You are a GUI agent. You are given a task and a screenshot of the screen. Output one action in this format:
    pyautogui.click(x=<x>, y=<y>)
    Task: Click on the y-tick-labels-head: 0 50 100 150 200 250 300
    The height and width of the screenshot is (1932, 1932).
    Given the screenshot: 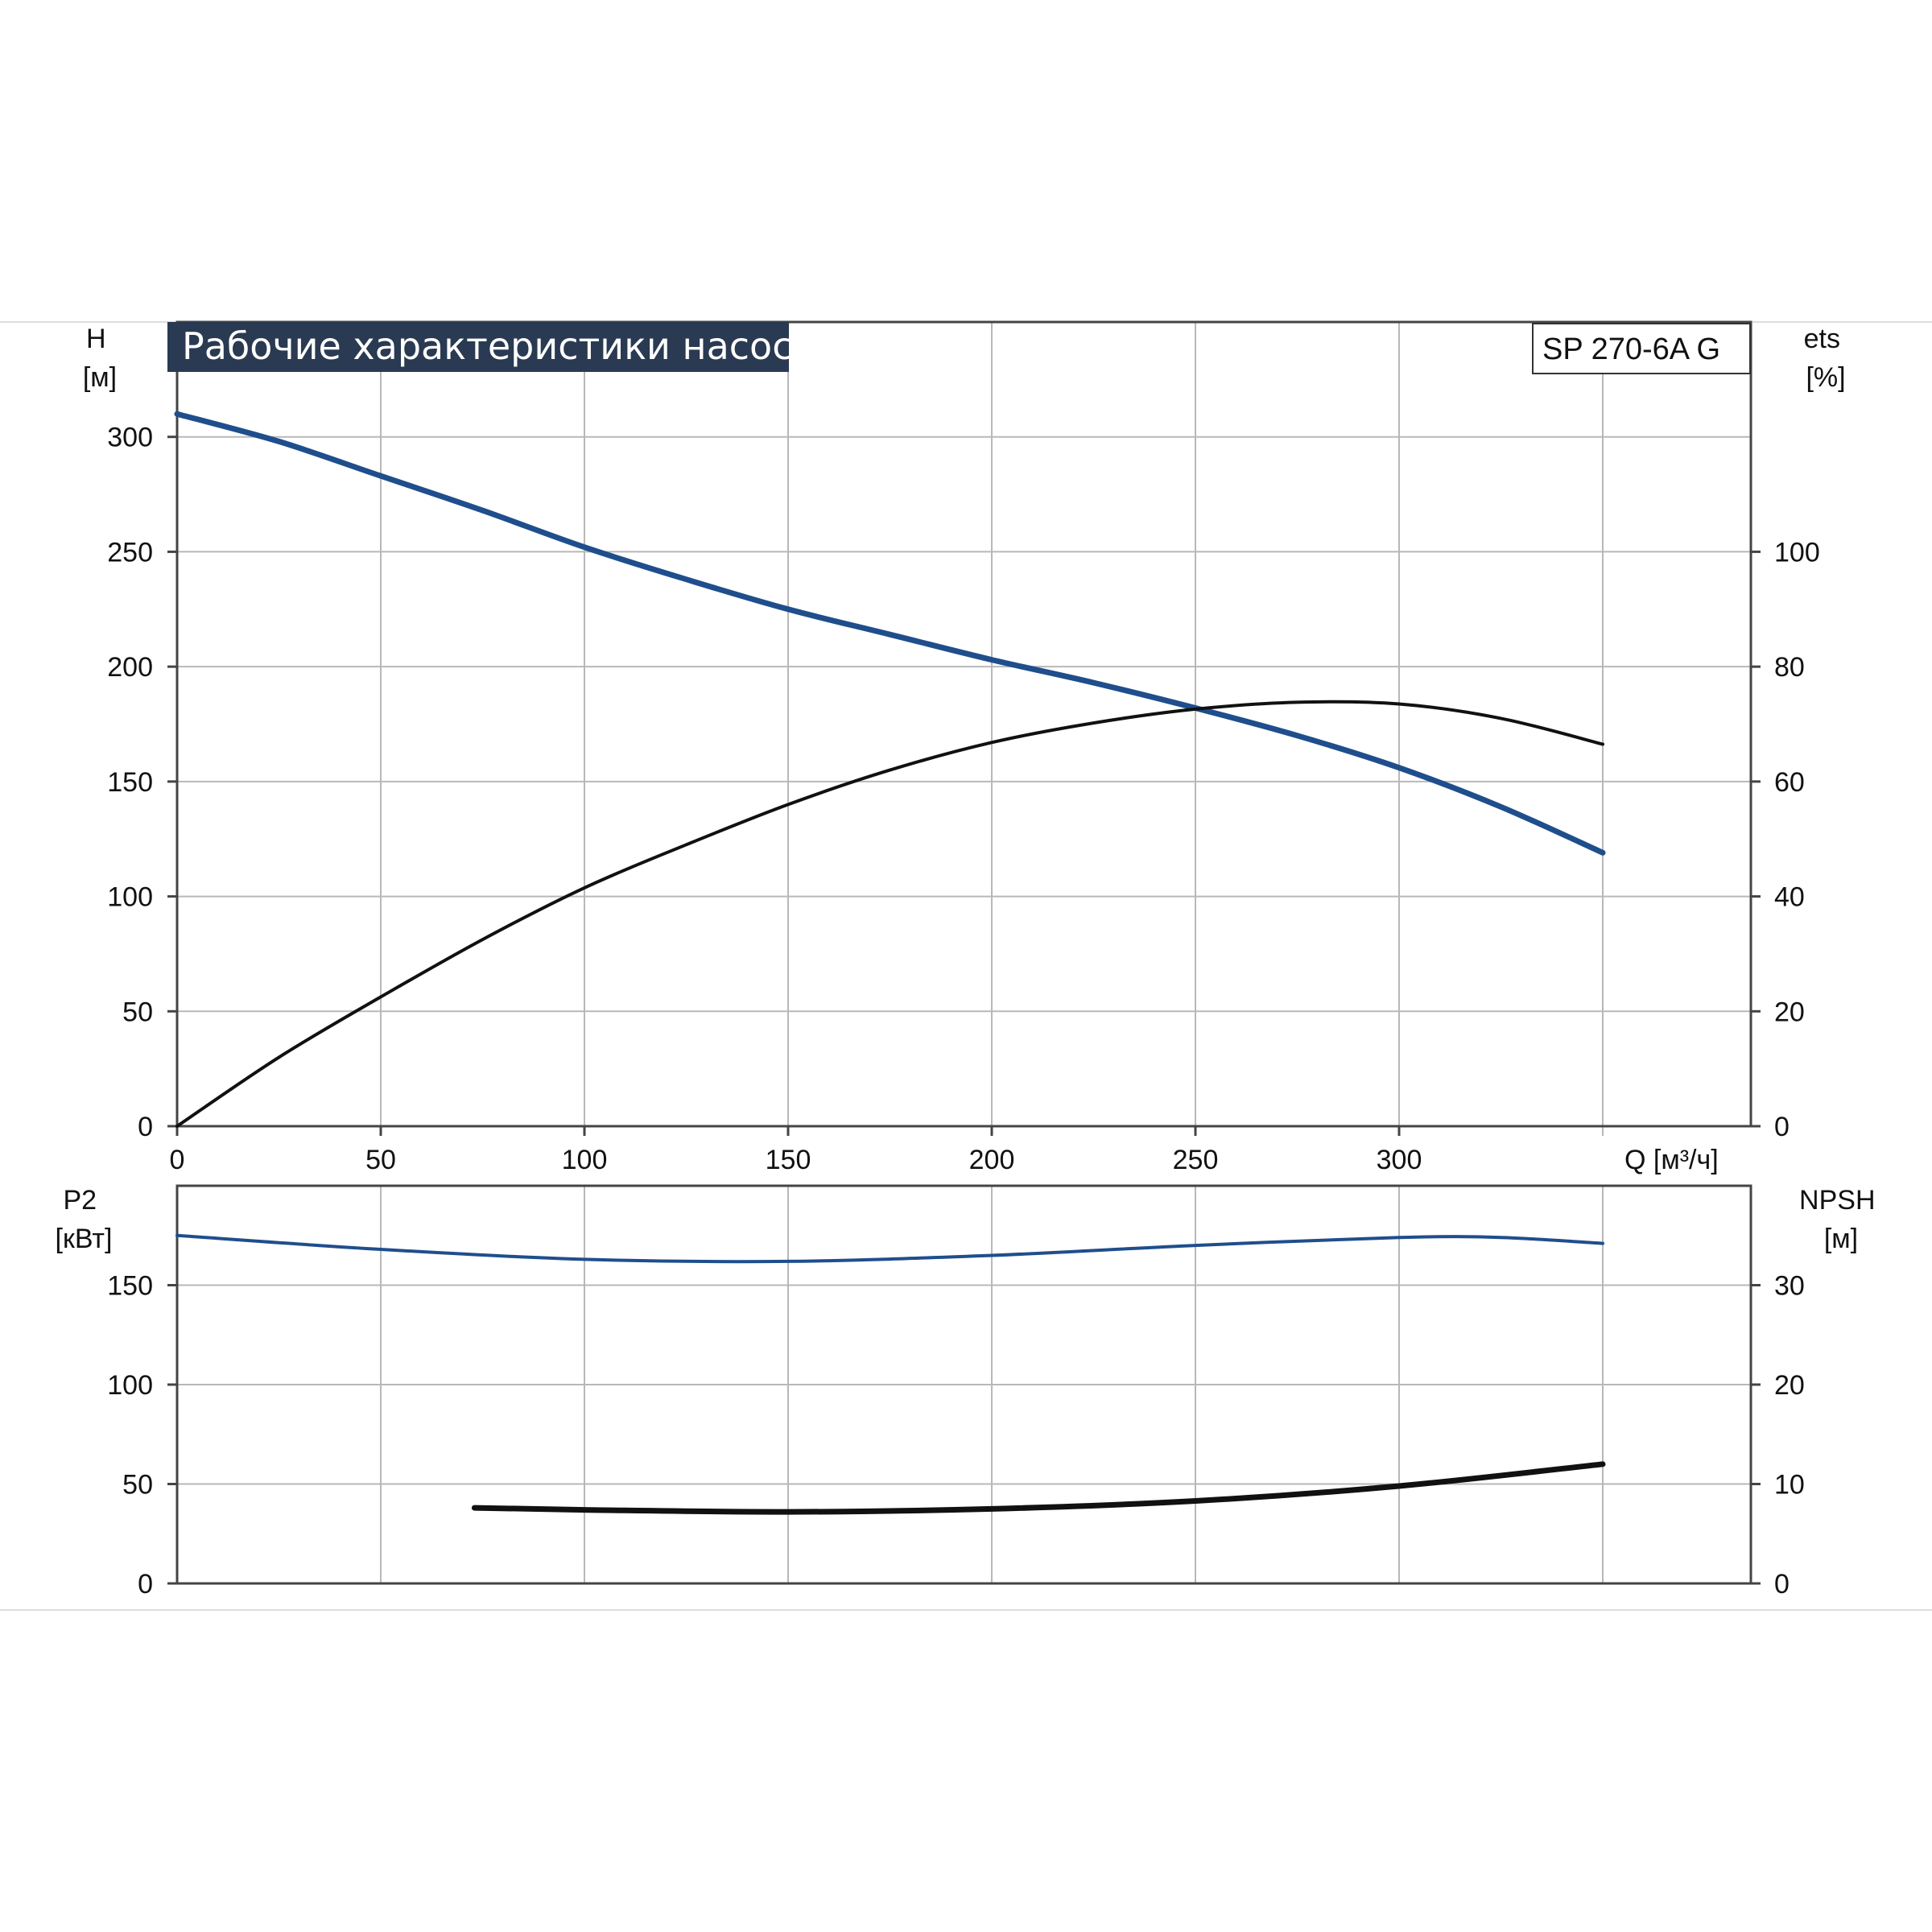 What is the action you would take?
    pyautogui.click(x=130, y=782)
    